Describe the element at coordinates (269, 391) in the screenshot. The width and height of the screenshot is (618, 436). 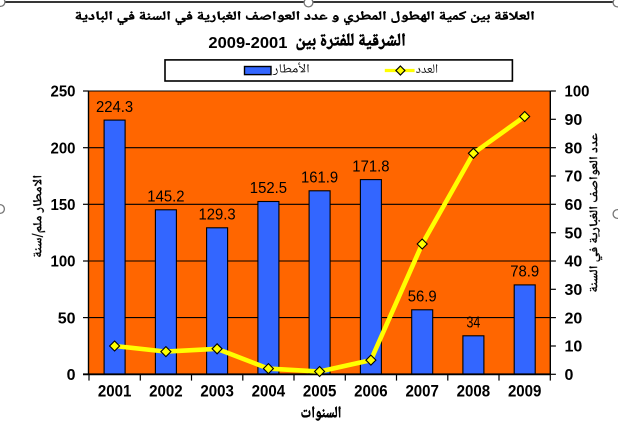
I see `svg-text: 2004` at that location.